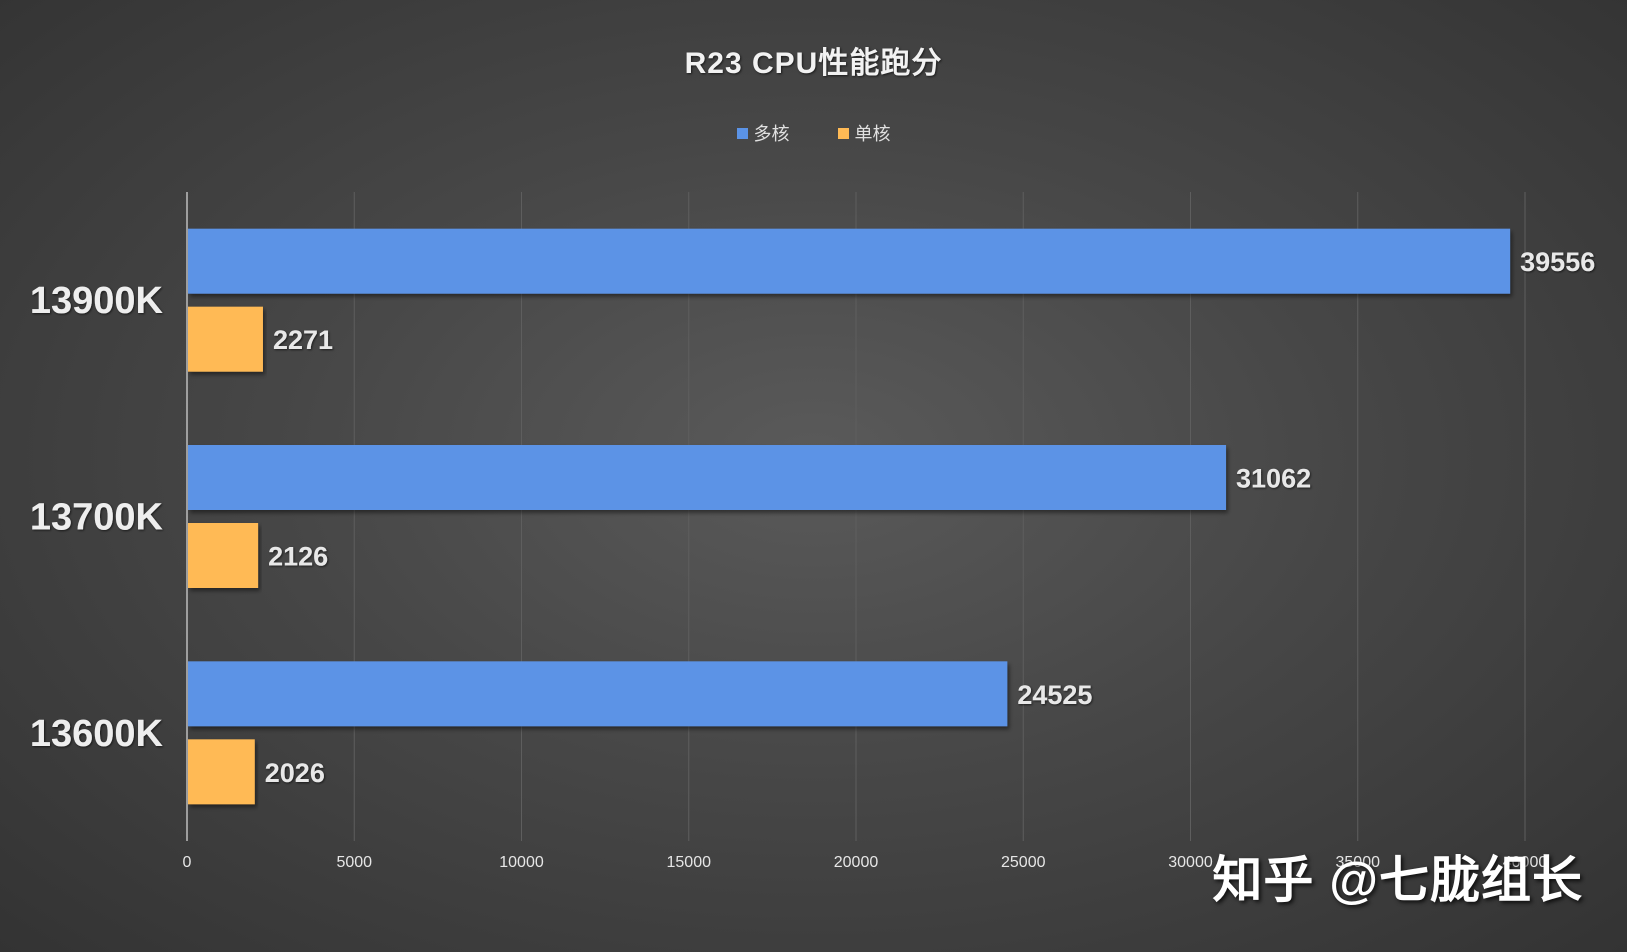  Describe the element at coordinates (97, 518) in the screenshot. I see `y-category-label: 13700K` at that location.